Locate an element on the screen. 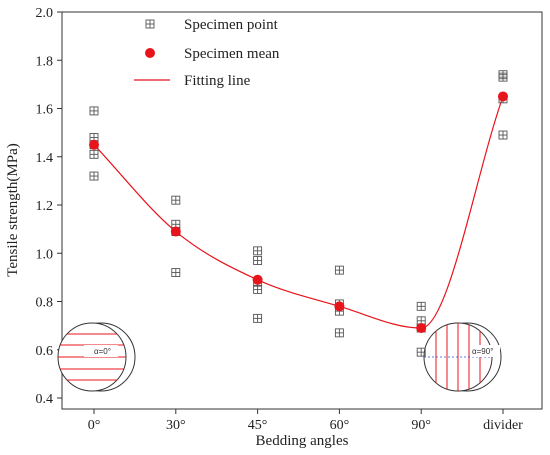 The image size is (550, 455). x-axis-title: Bedding angles is located at coordinates (302, 441).